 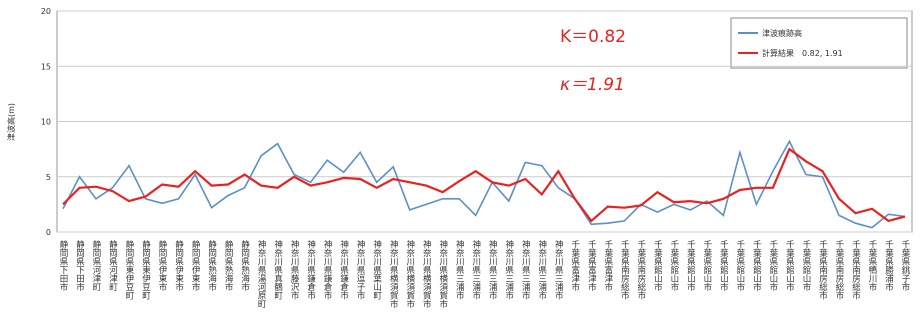 What do you see at coordinates (278, 269) in the screenshot?
I see `x-tick-label: 神奈川県真鶴町` at bounding box center [278, 269].